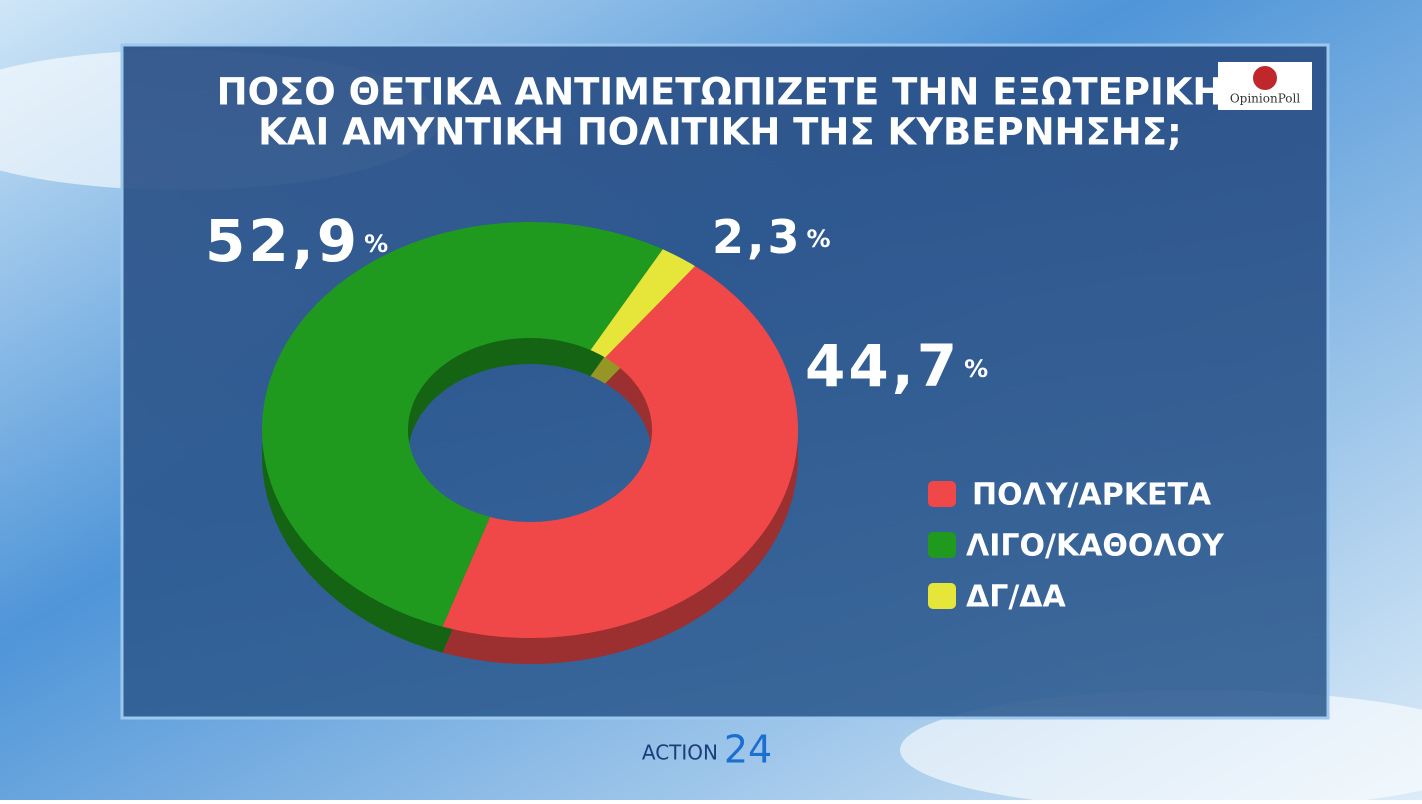 The height and width of the screenshot is (804, 1422). I want to click on value-label: 52,9%, so click(298, 241).